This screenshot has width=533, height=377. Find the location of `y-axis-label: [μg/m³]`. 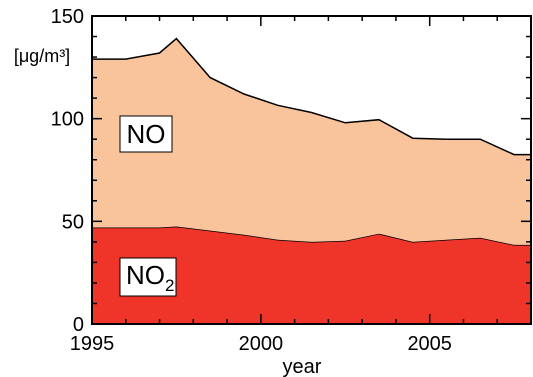

y-axis-label: [μg/m³] is located at coordinates (42, 56).